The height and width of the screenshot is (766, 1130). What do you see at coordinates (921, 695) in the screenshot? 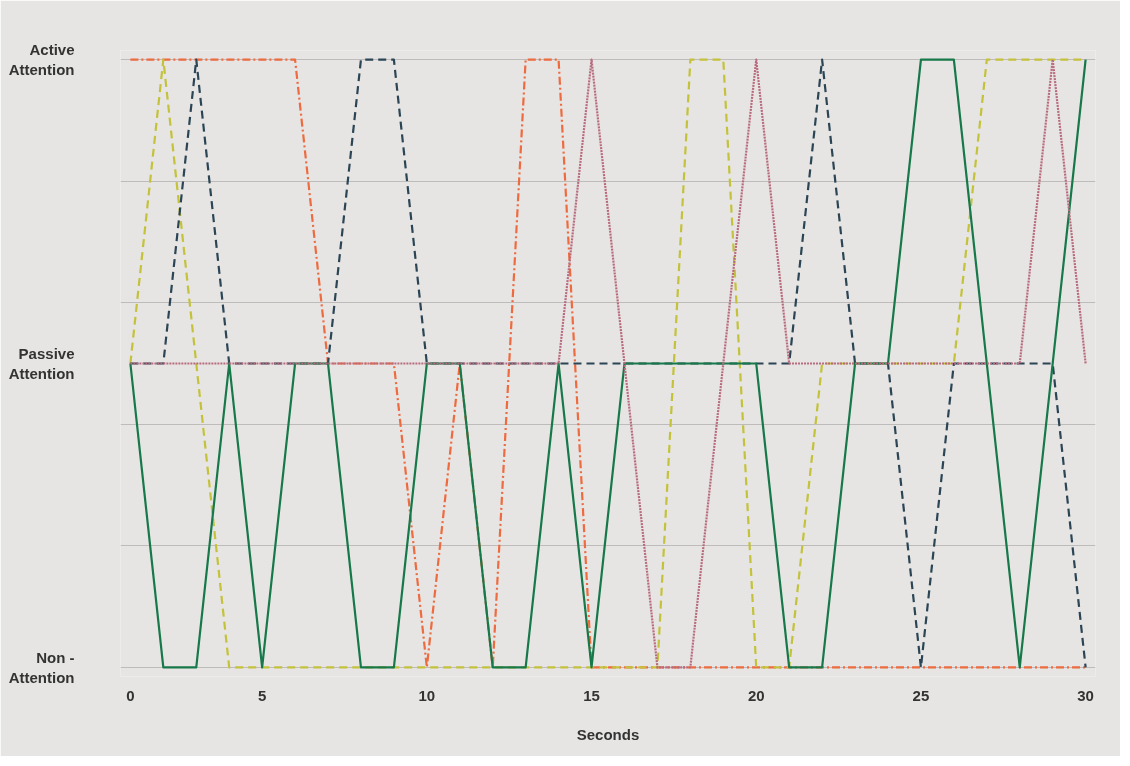
I see `x-tick-label: 25` at bounding box center [921, 695].